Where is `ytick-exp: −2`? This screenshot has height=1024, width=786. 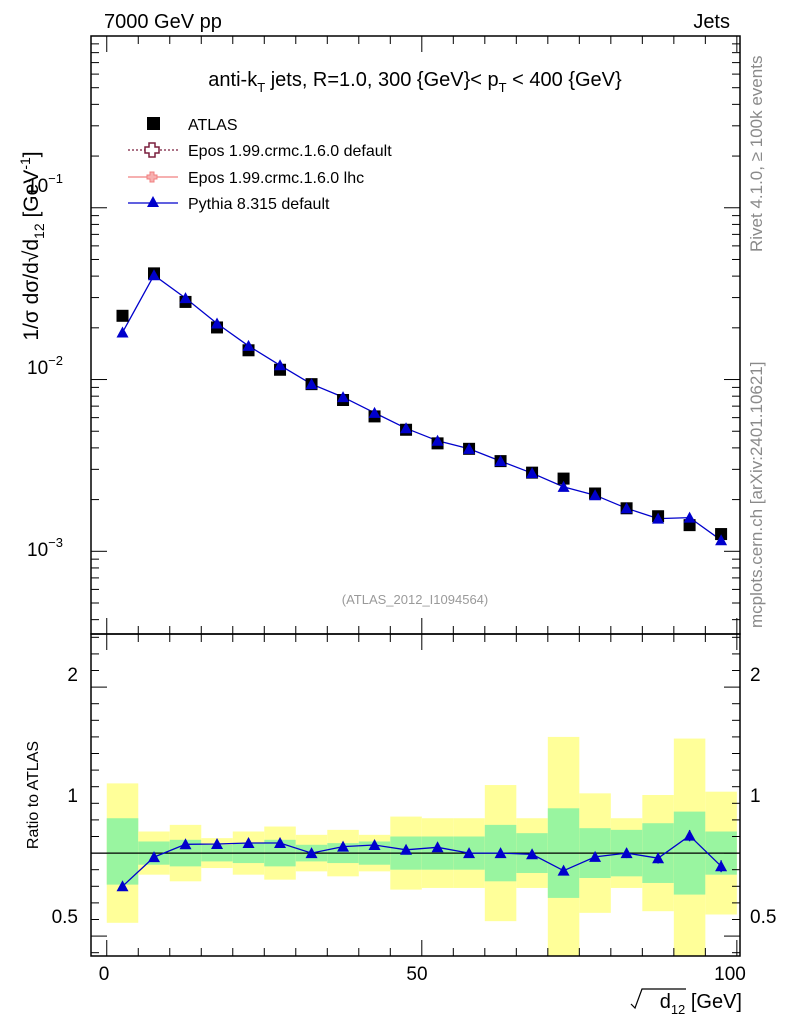 ytick-exp: −2 is located at coordinates (55, 360).